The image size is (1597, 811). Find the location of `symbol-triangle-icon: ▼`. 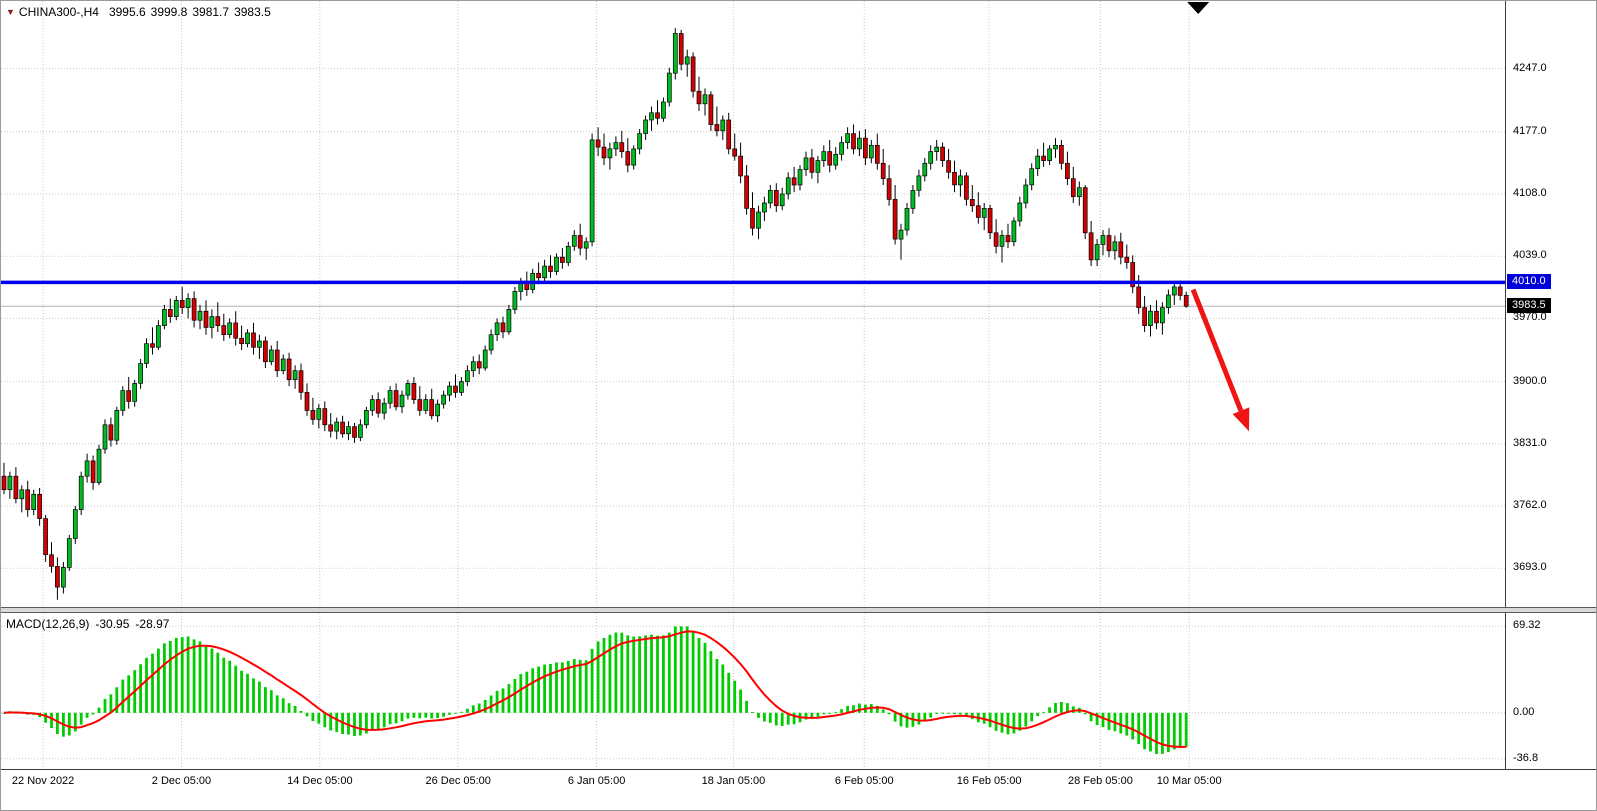

symbol-triangle-icon: ▼ is located at coordinates (10, 12).